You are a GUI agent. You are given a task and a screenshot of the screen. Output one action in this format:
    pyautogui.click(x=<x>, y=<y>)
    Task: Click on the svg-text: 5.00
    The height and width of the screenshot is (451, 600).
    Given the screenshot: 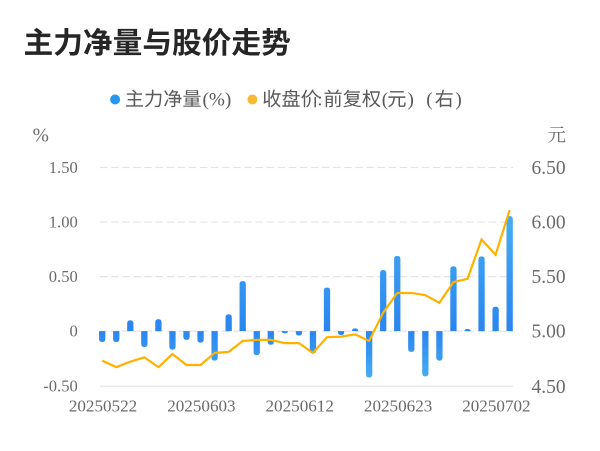 What is the action you would take?
    pyautogui.click(x=549, y=332)
    